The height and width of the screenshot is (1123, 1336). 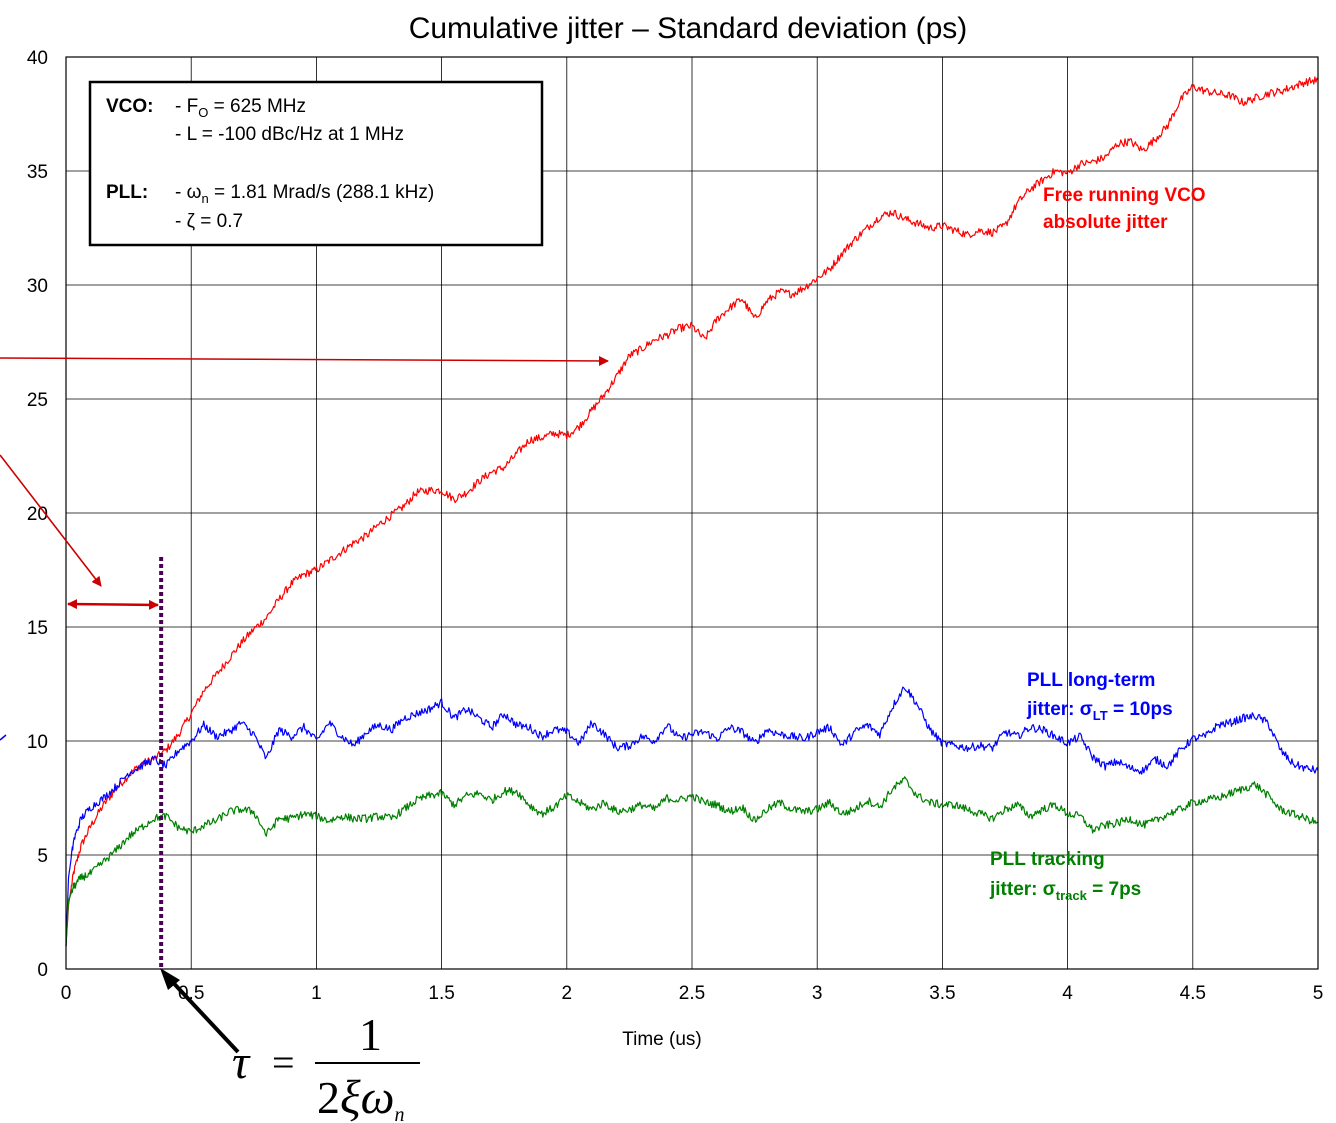 What do you see at coordinates (241, 1062) in the screenshot?
I see `formula-tau: τ` at bounding box center [241, 1062].